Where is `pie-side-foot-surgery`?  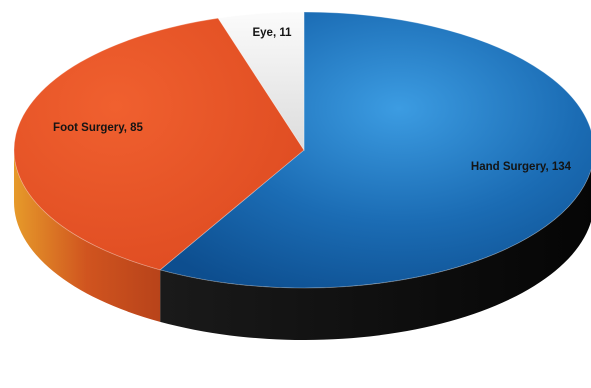 pie-side-foot-surgery is located at coordinates (87, 236).